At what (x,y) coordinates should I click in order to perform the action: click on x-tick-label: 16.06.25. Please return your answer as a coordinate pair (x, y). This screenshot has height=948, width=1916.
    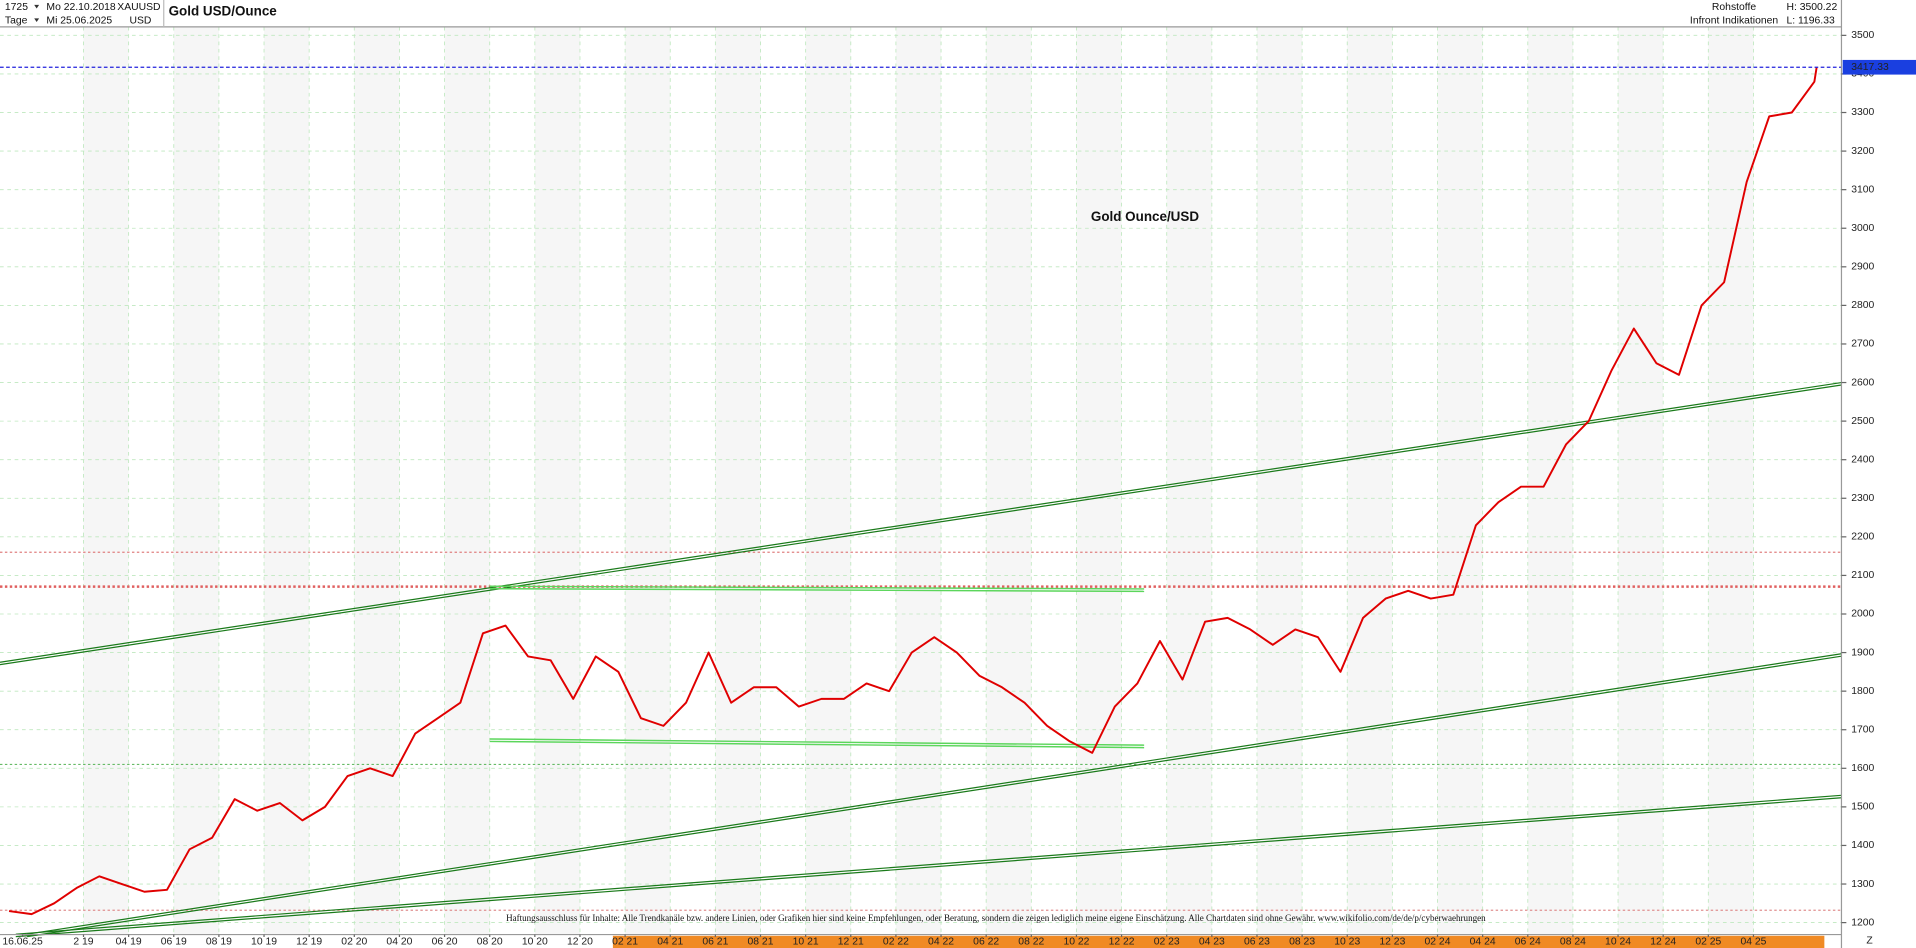
    Looking at the image, I should click on (22, 942).